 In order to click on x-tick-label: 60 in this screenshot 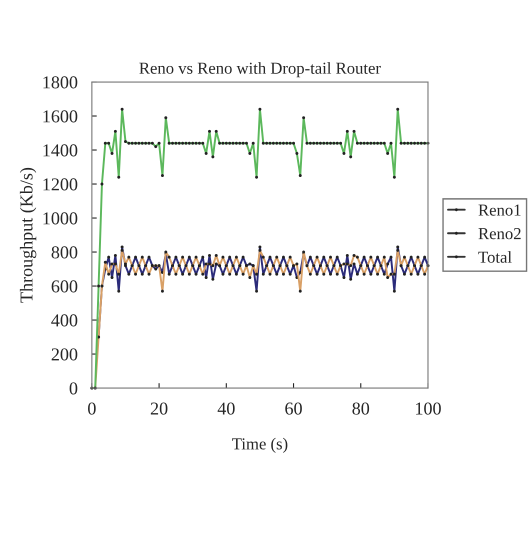, I will do `click(293, 408)`.